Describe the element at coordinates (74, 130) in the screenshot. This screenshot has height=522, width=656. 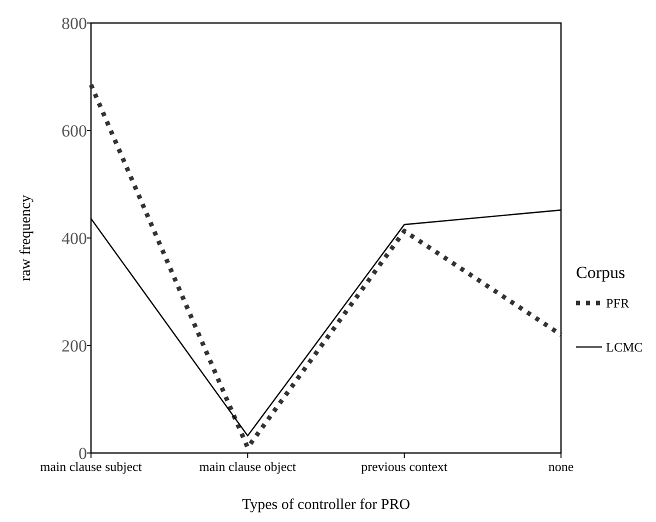
I see `y-tick-label: 600` at that location.